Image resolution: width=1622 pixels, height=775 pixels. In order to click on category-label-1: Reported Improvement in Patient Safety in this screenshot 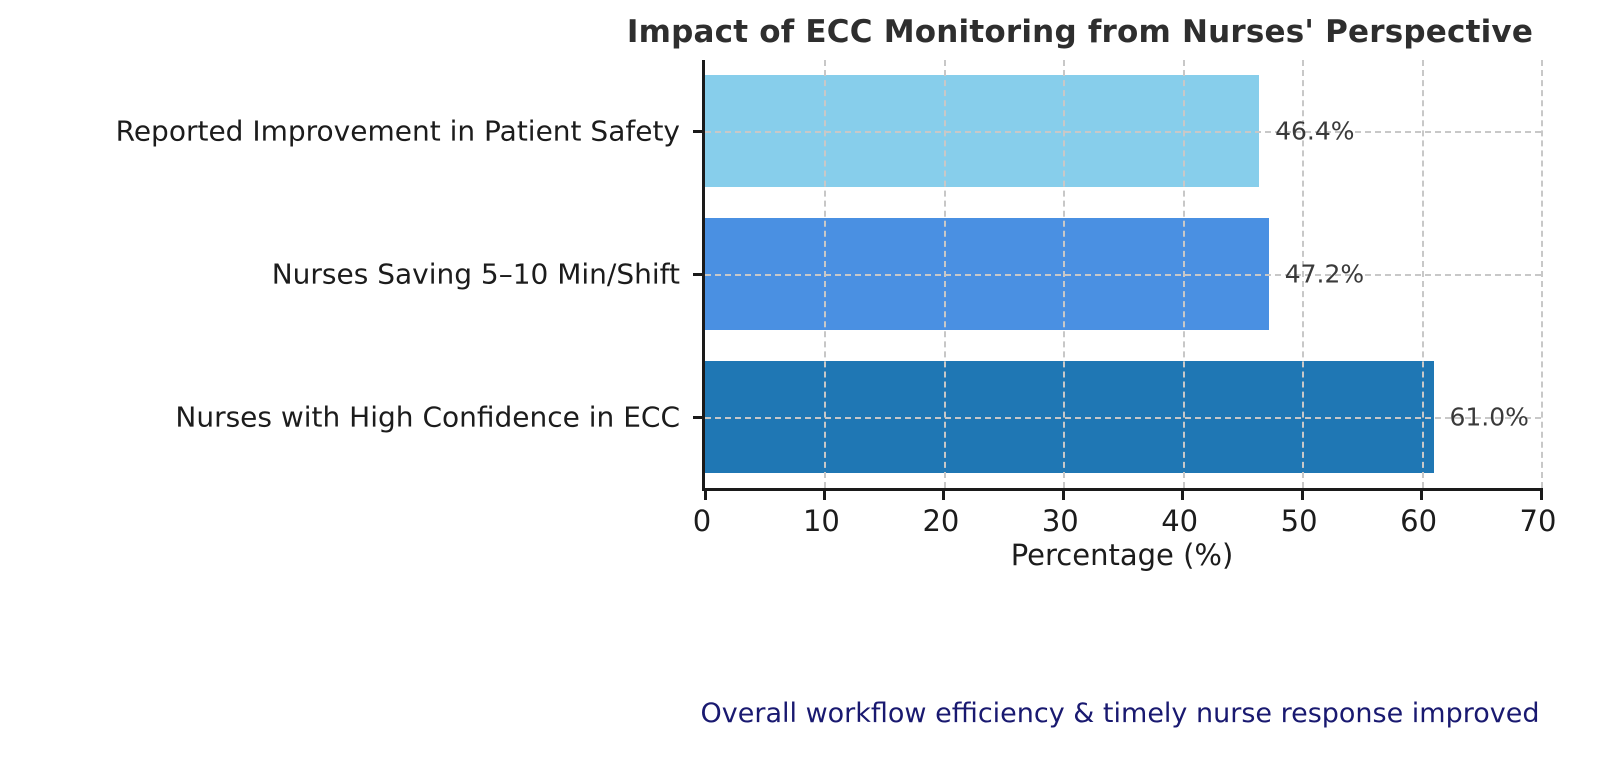, I will do `click(397, 131)`.